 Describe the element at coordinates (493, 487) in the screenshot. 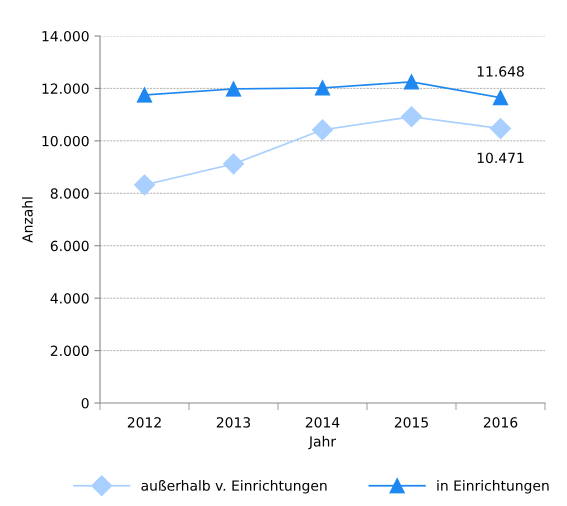

I see `legend-label: in Einrichtungen` at that location.